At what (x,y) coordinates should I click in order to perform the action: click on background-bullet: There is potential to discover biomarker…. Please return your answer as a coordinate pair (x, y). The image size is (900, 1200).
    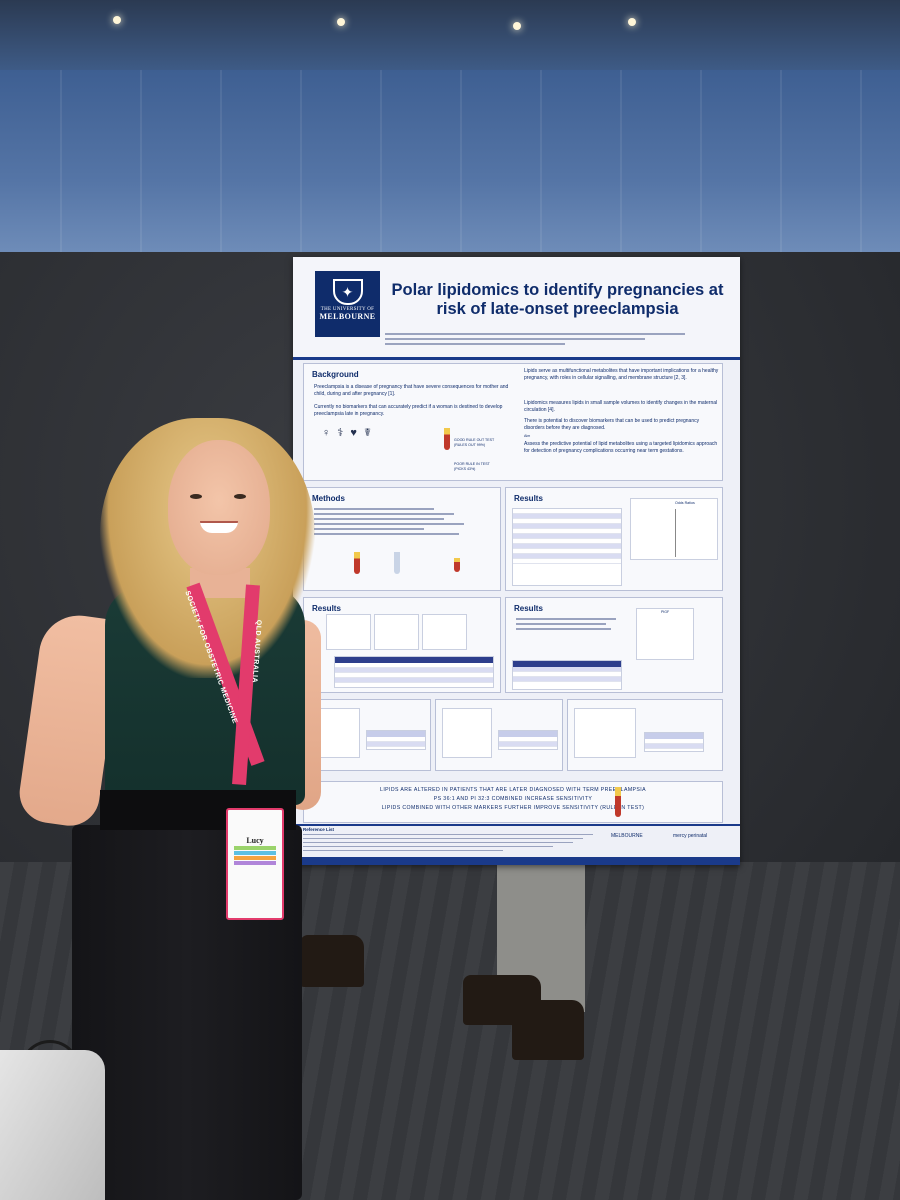
    Looking at the image, I should click on (612, 424).